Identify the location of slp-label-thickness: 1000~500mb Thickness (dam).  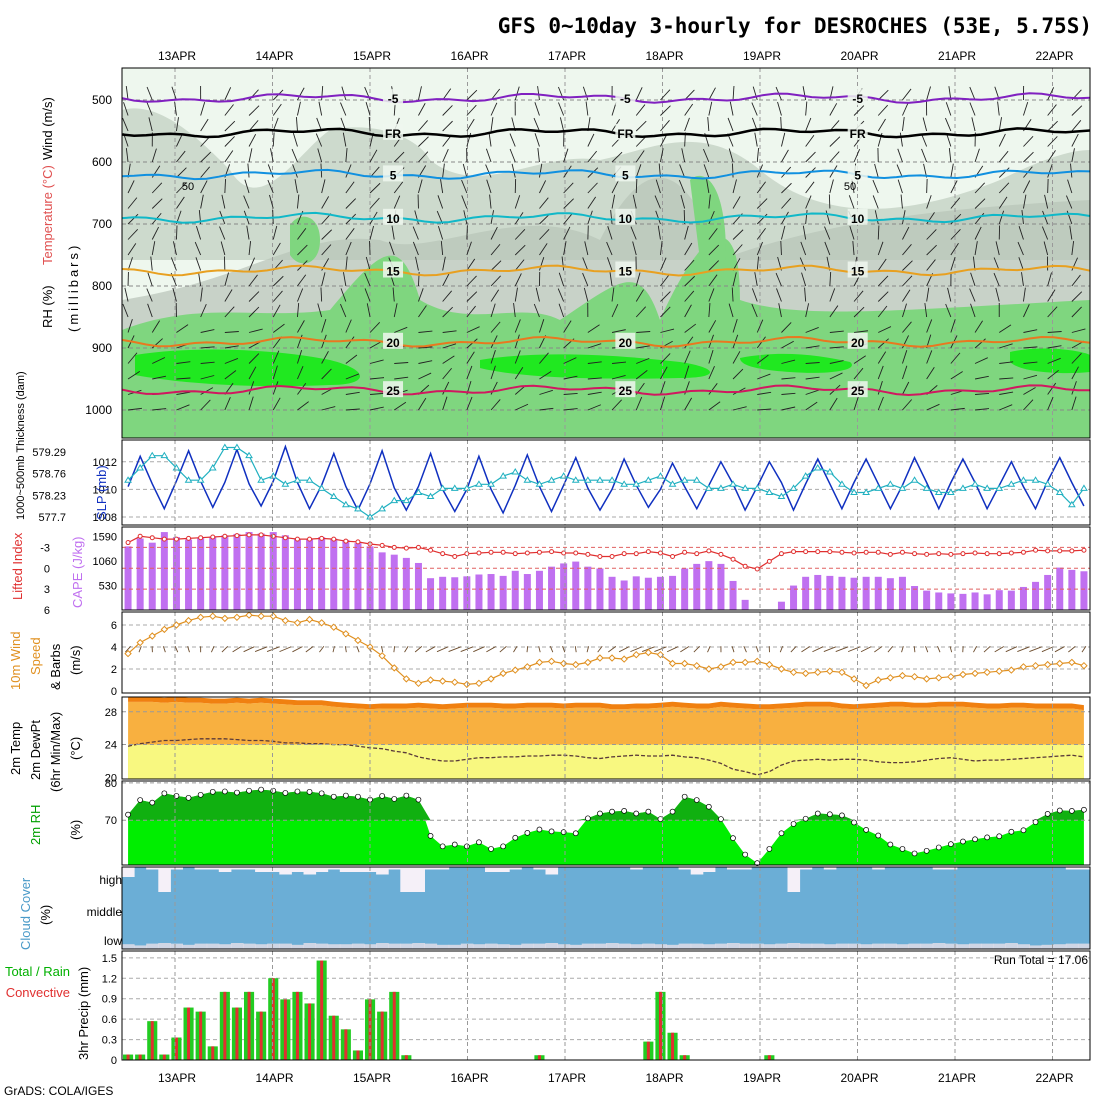
(21, 445).